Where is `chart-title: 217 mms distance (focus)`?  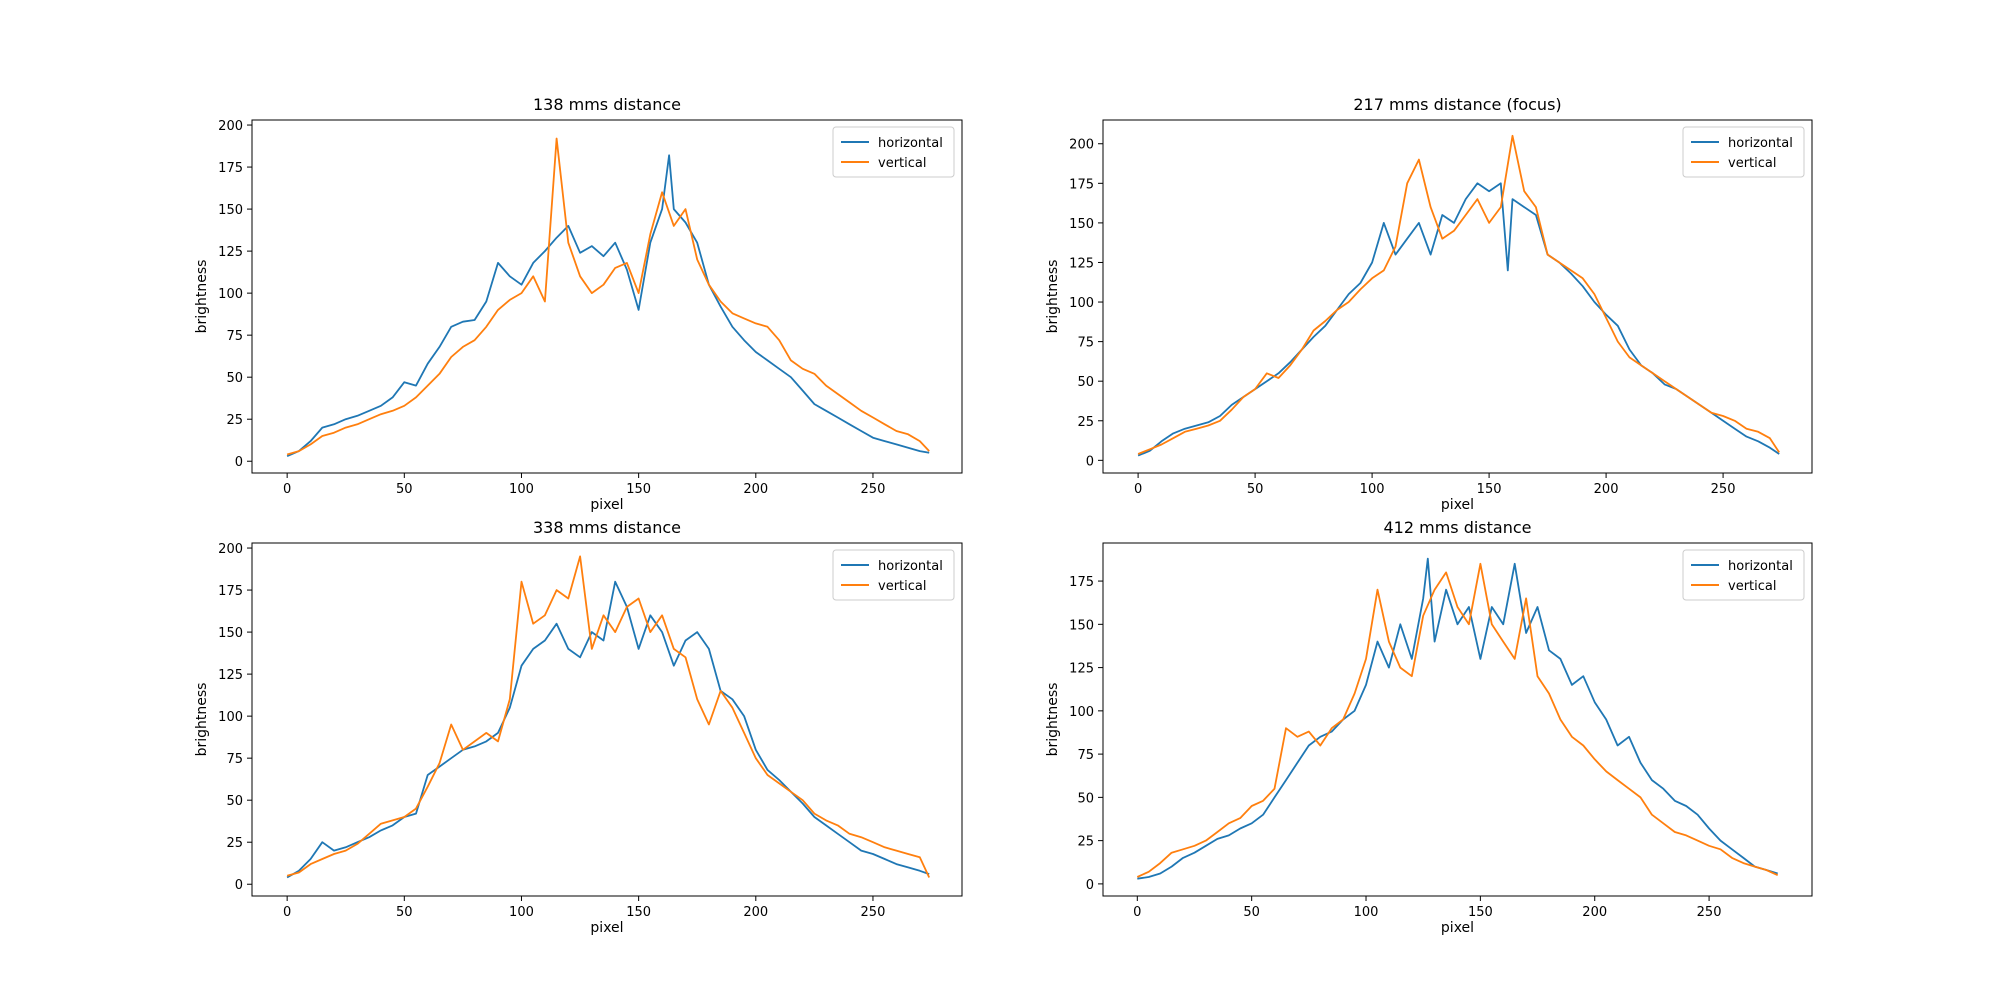
chart-title: 217 mms distance (focus) is located at coordinates (1457, 104).